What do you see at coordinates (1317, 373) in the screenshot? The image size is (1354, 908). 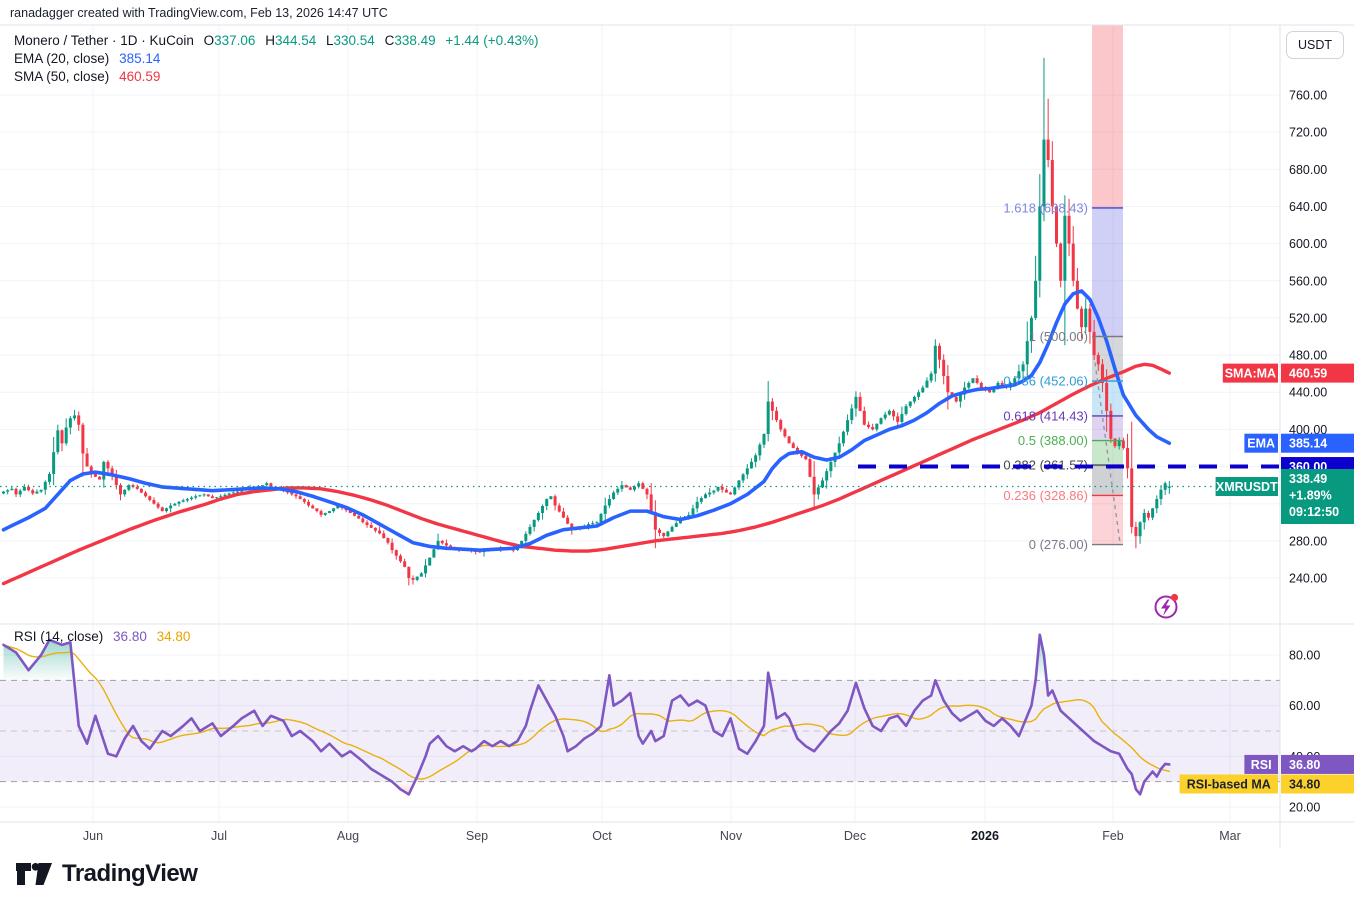 I see `sma-badge-value-bg` at bounding box center [1317, 373].